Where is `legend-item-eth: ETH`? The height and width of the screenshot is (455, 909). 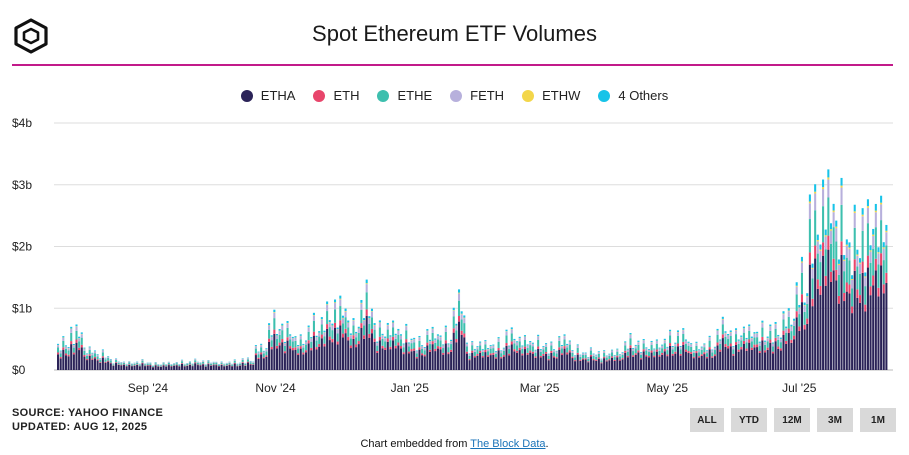
legend-item-eth: ETH is located at coordinates (336, 95).